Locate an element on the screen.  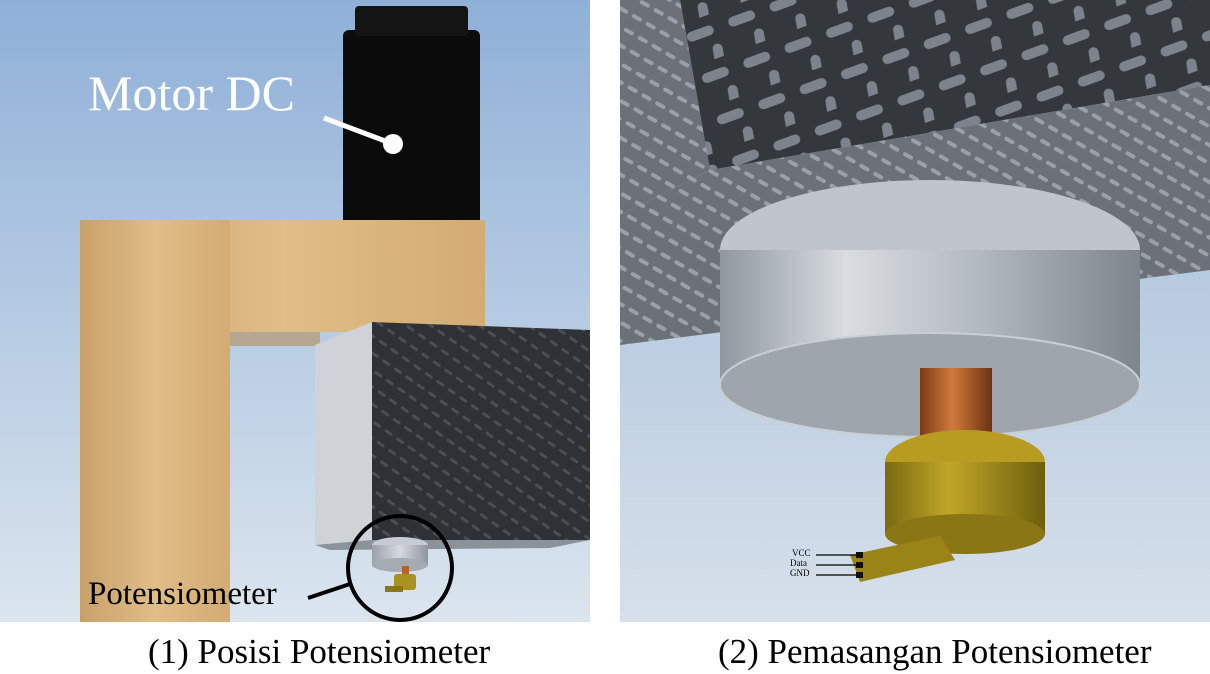
potentiometer-label: Potensiometer is located at coordinates (182, 594).